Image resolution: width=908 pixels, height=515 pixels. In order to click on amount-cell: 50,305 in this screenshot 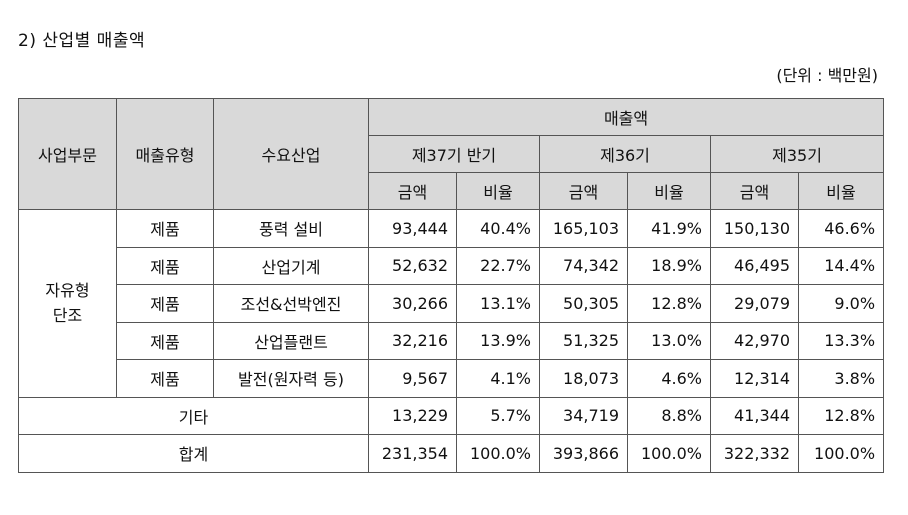, I will do `click(583, 303)`.